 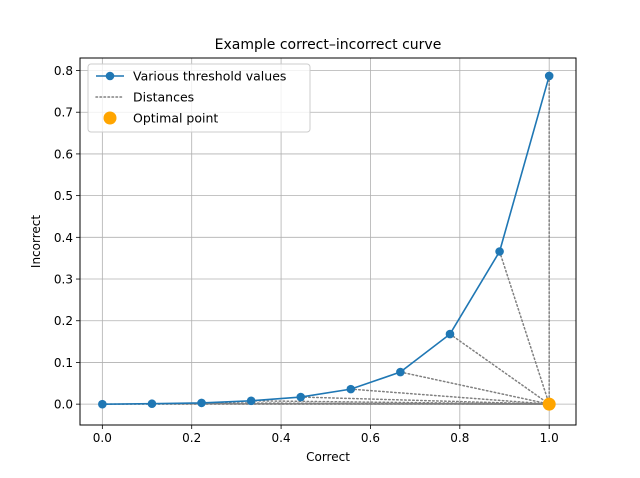 I want to click on optimal-point-series, so click(x=549, y=404).